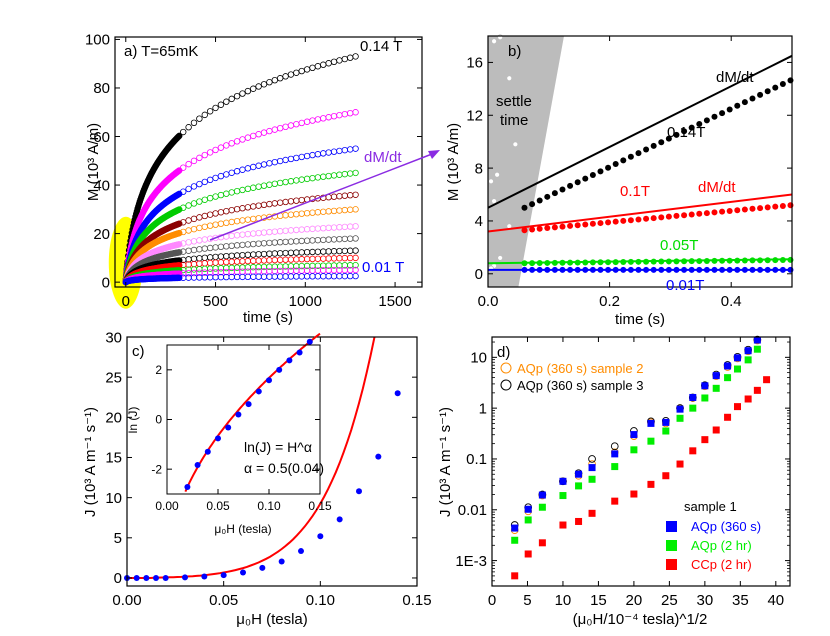  What do you see at coordinates (735, 77) in the screenshot?
I see `panel-b-dmdt-black: dM/dt` at bounding box center [735, 77].